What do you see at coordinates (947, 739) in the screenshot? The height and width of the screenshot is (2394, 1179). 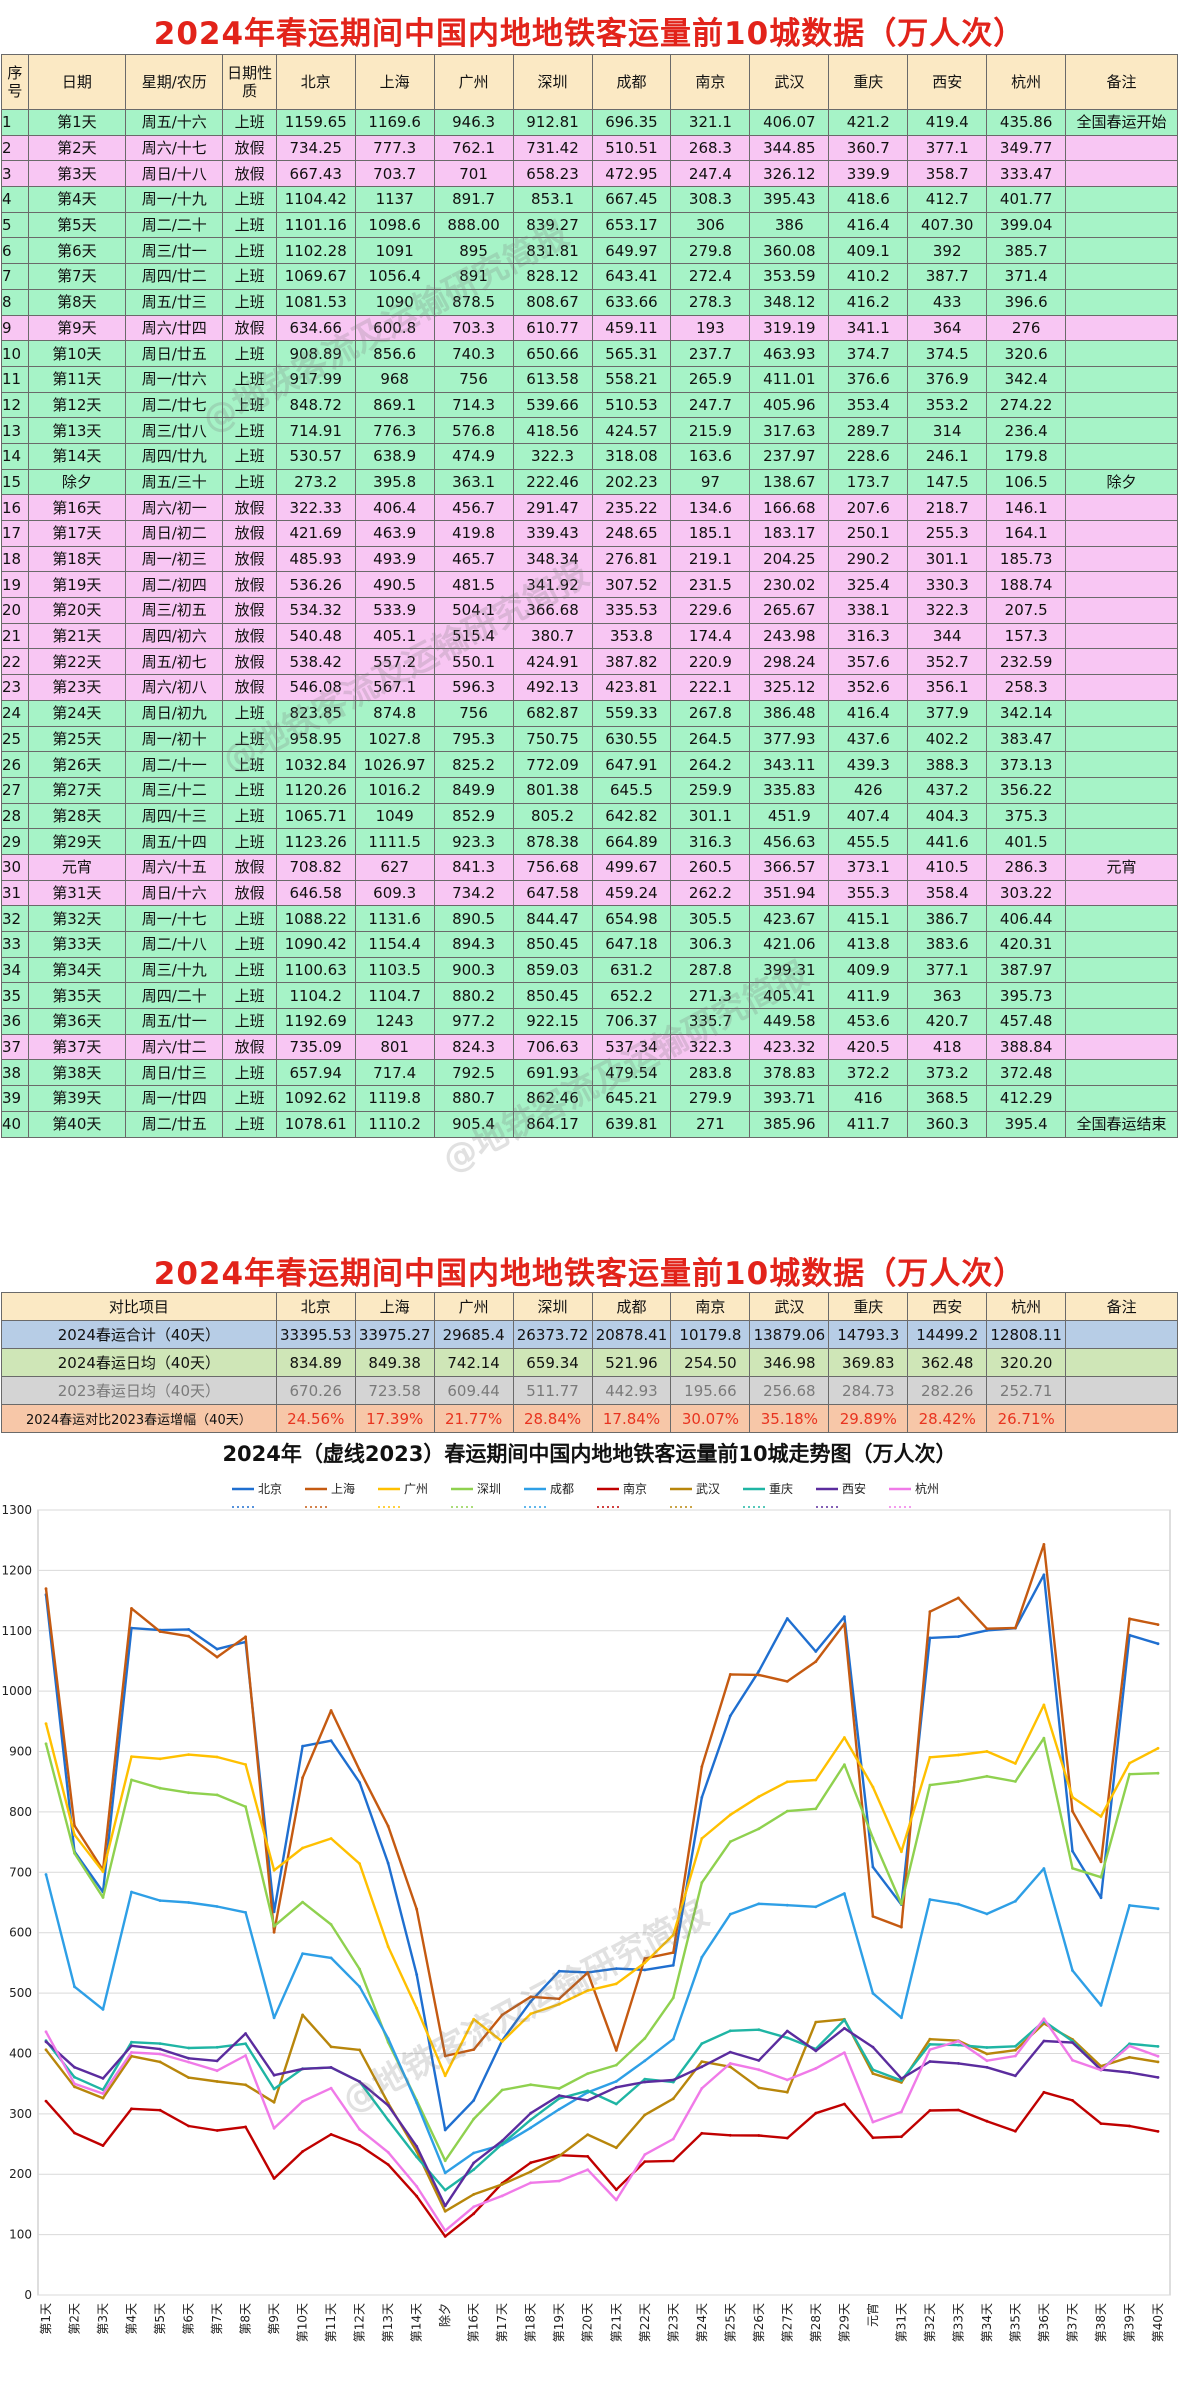 I see `table-cell: 402.2` at bounding box center [947, 739].